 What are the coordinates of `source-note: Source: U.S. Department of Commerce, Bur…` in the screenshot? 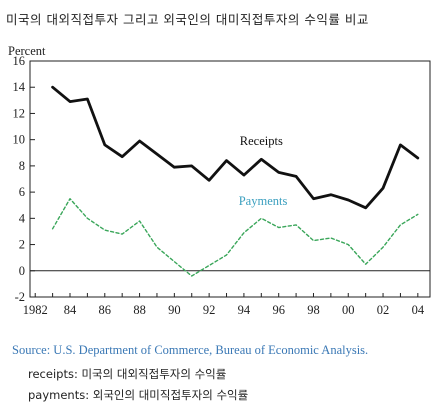 It's located at (190, 350).